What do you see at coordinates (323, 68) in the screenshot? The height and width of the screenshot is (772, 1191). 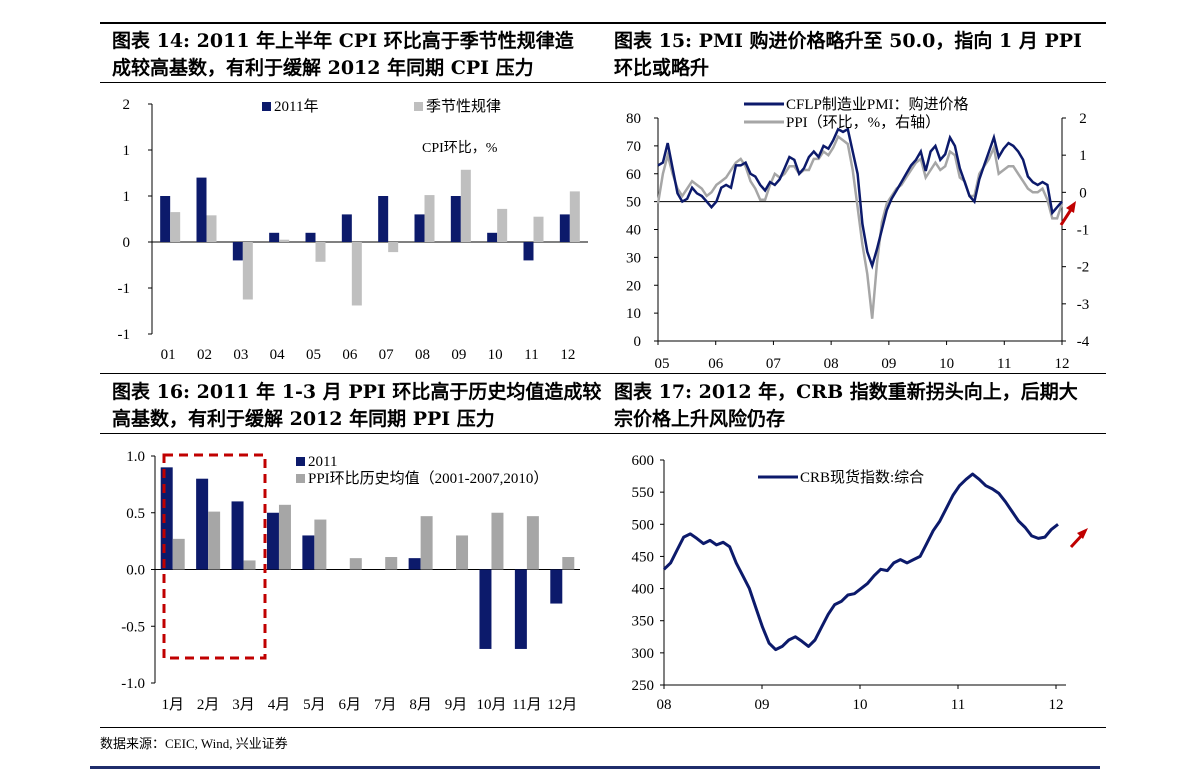 I see `chart14-title-line2: 成较高基数，有利于缓解 2012 年同期 CPI 压力` at bounding box center [323, 68].